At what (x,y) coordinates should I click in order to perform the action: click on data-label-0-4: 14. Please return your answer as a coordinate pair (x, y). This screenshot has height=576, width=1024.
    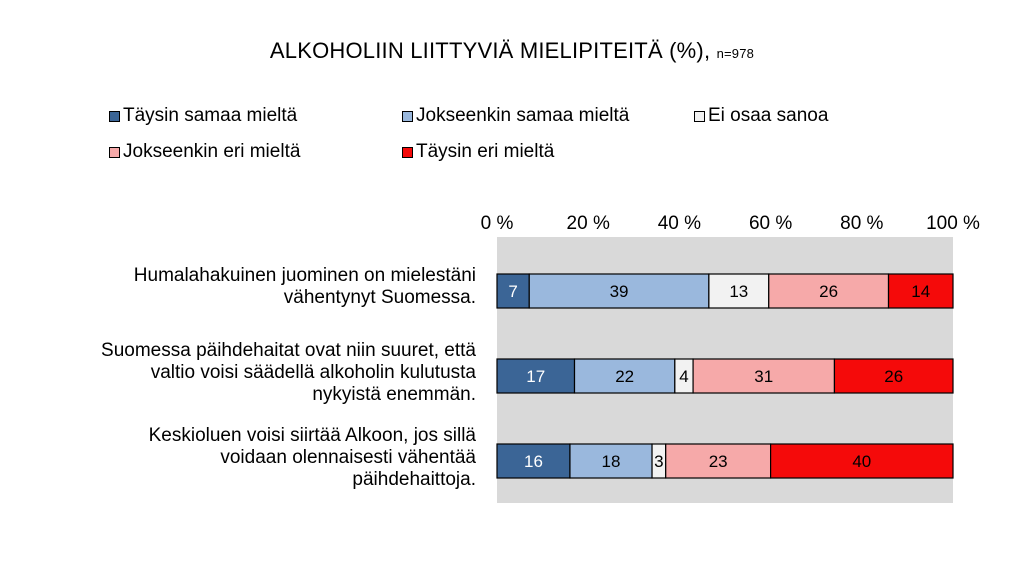
    Looking at the image, I should click on (920, 291).